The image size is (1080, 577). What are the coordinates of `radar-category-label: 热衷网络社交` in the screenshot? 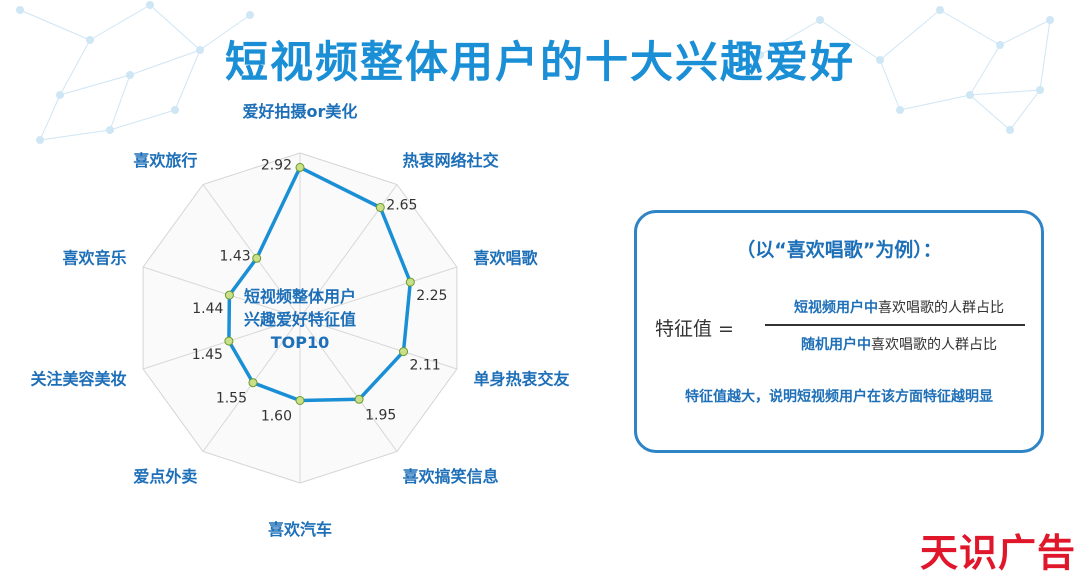 It's located at (451, 160).